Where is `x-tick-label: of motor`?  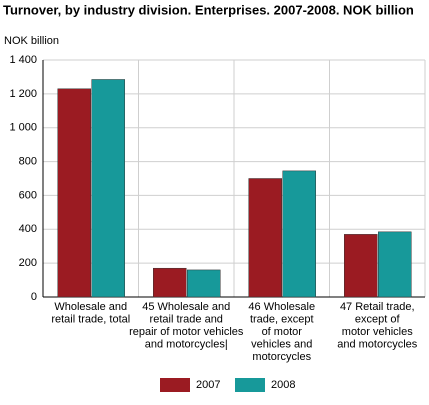 x-tick-label: of motor is located at coordinates (282, 332).